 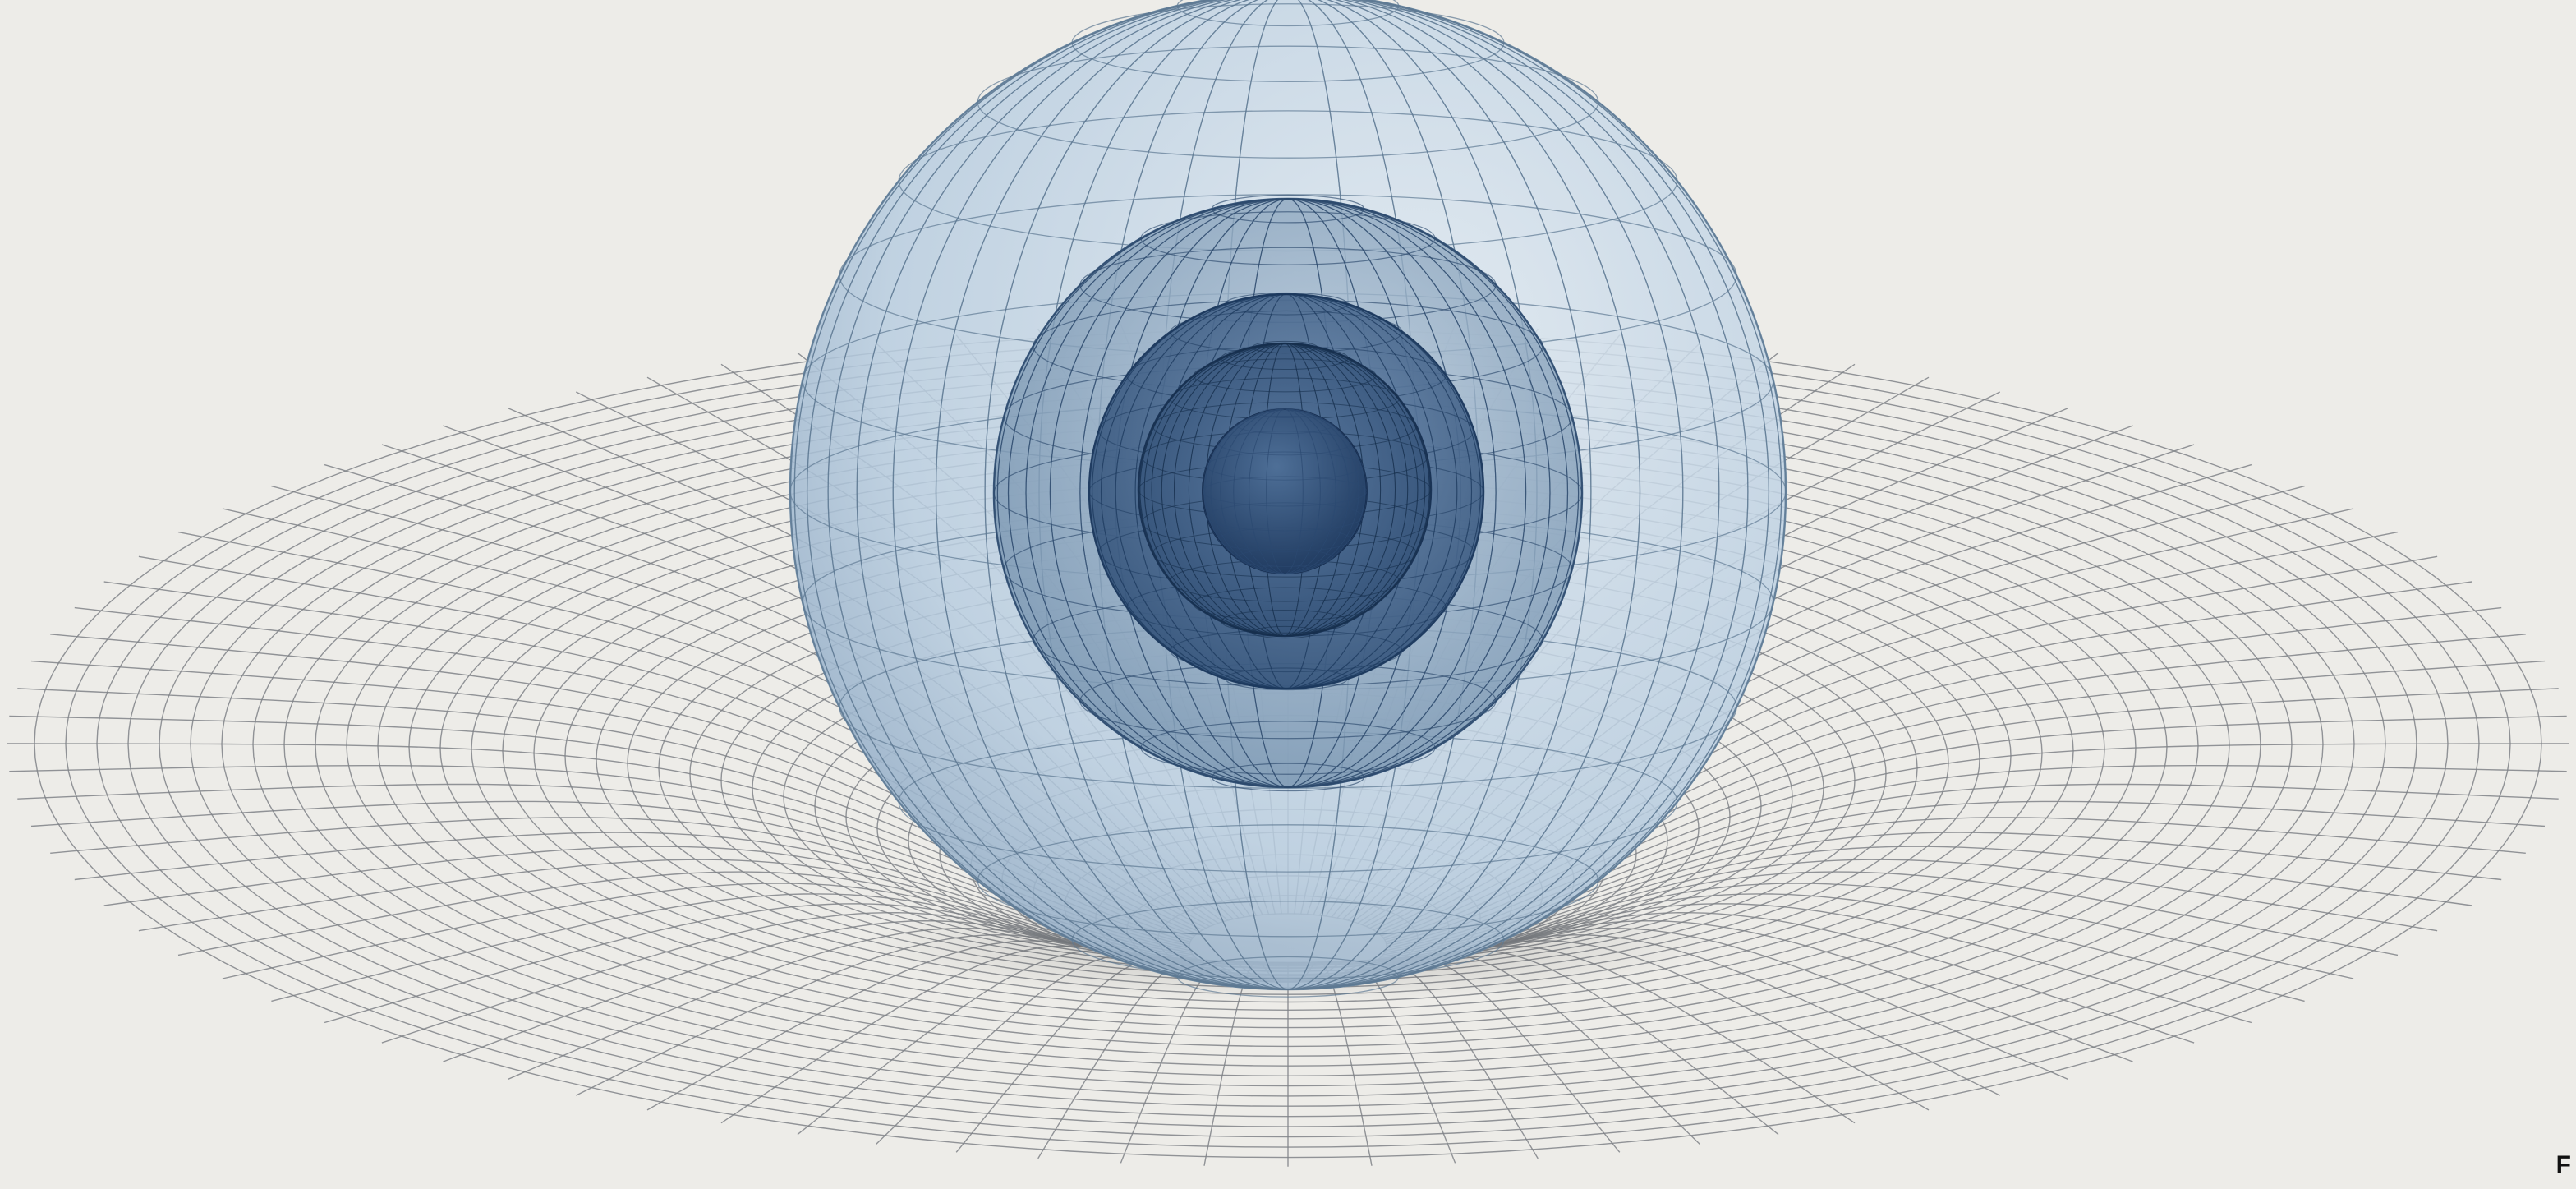 I want to click on corner-mark: F, so click(x=2563, y=1164).